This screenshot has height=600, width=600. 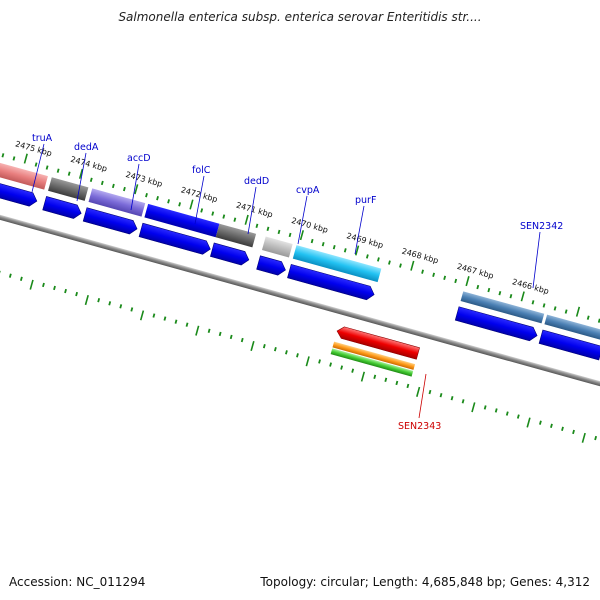 What do you see at coordinates (256, 181) in the screenshot?
I see `gene-label-dedD: dedD` at bounding box center [256, 181].